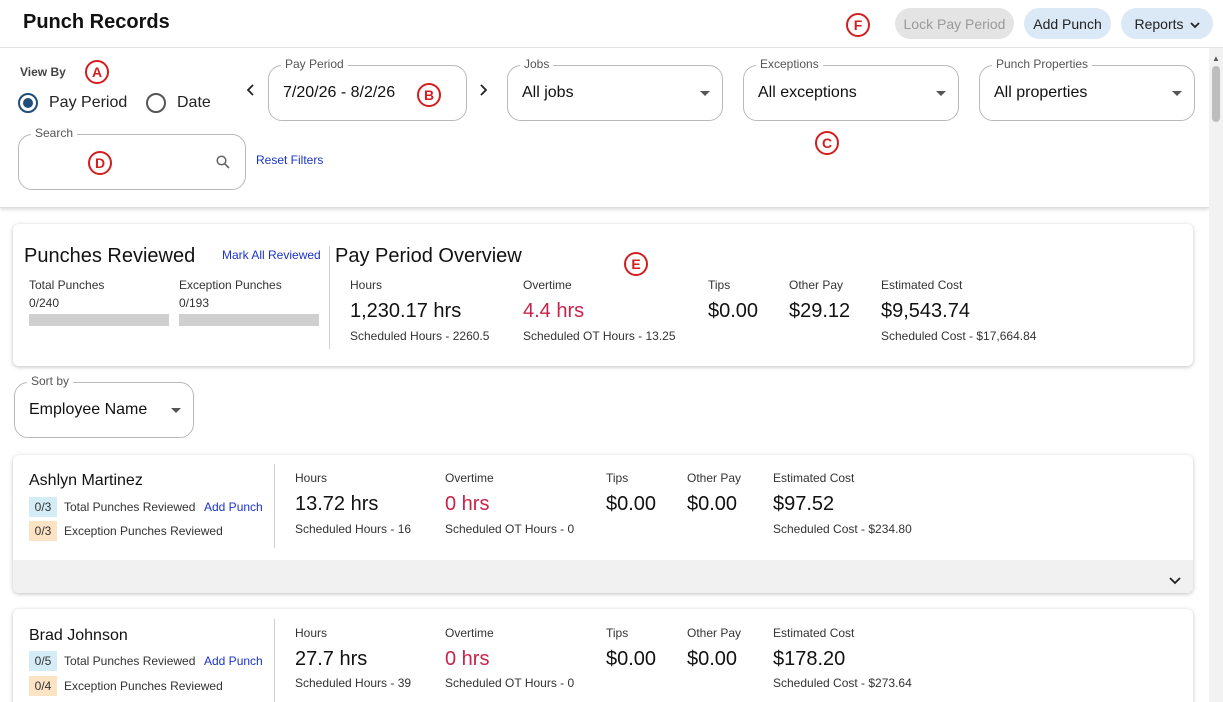 Image resolution: width=1223 pixels, height=702 pixels. Describe the element at coordinates (1067, 23) in the screenshot. I see `add-punch-button: Add Punch` at that location.